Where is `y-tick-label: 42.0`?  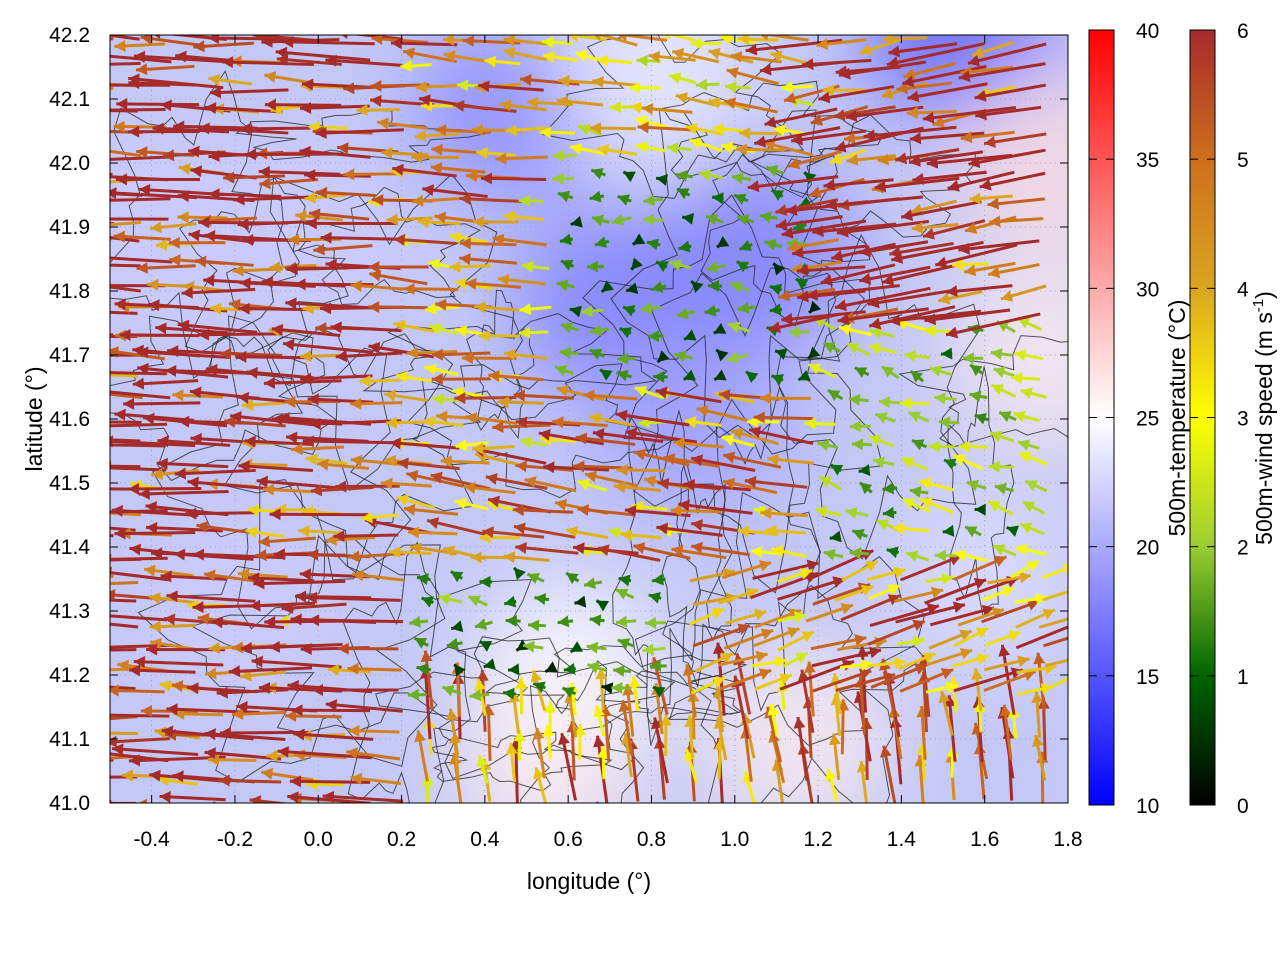 y-tick-label: 42.0 is located at coordinates (69, 163).